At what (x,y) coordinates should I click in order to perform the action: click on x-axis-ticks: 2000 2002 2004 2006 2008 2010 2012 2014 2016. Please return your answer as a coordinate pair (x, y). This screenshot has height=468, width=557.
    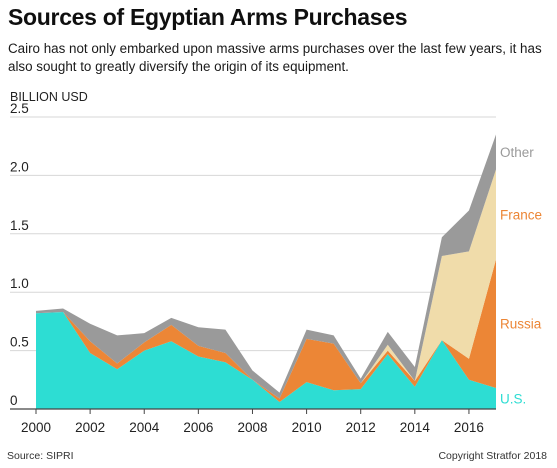
    Looking at the image, I should click on (252, 422).